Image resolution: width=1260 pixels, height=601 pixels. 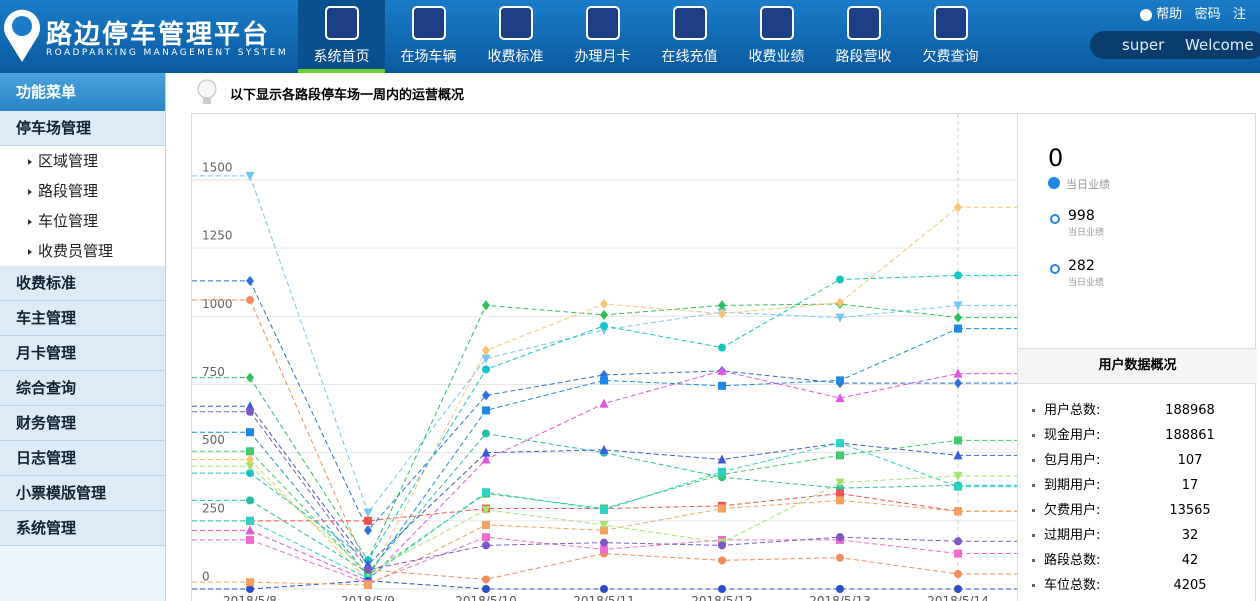 What do you see at coordinates (347, 95) in the screenshot?
I see `banner-text: 以下显示各路段停车场一周内的运营概况` at bounding box center [347, 95].